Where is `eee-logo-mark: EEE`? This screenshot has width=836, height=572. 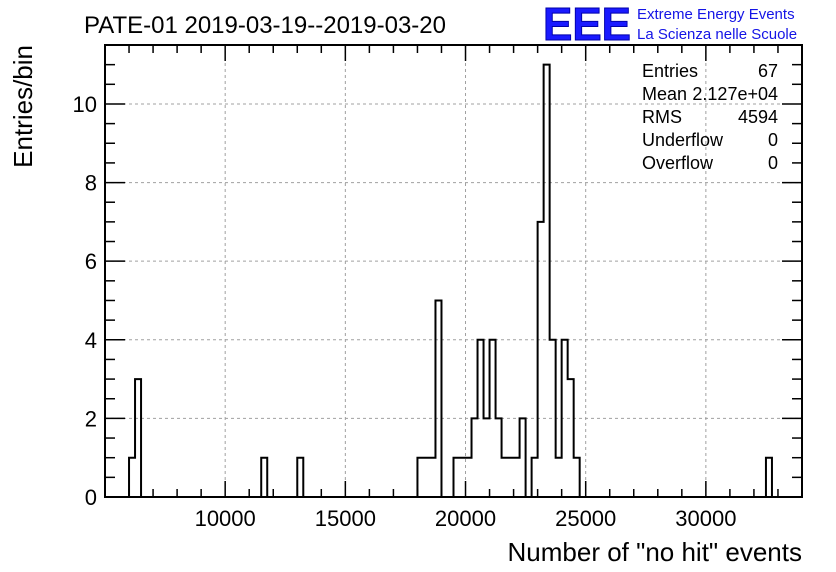 eee-logo-mark: EEE is located at coordinates (587, 25).